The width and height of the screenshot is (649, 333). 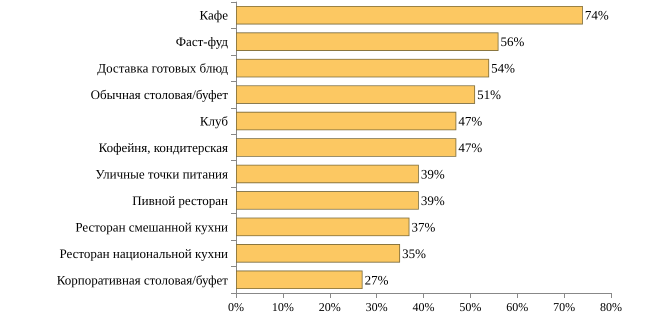 I want to click on data-label: 56%, so click(x=512, y=42).